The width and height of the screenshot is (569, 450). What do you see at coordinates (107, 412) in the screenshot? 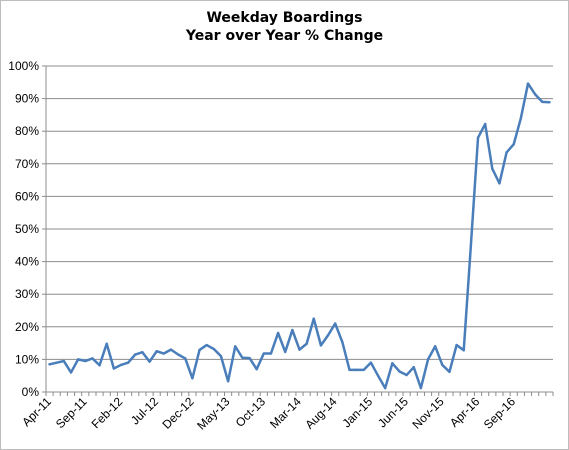
I see `x-tick-label: Feb-12` at bounding box center [107, 412].